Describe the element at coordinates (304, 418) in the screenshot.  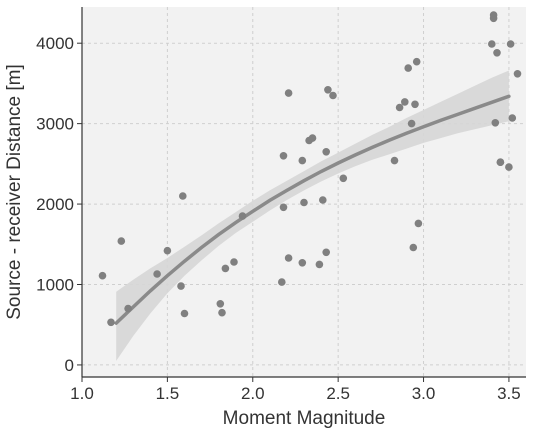
I see `x-axis-label: Moment Magnitude` at that location.